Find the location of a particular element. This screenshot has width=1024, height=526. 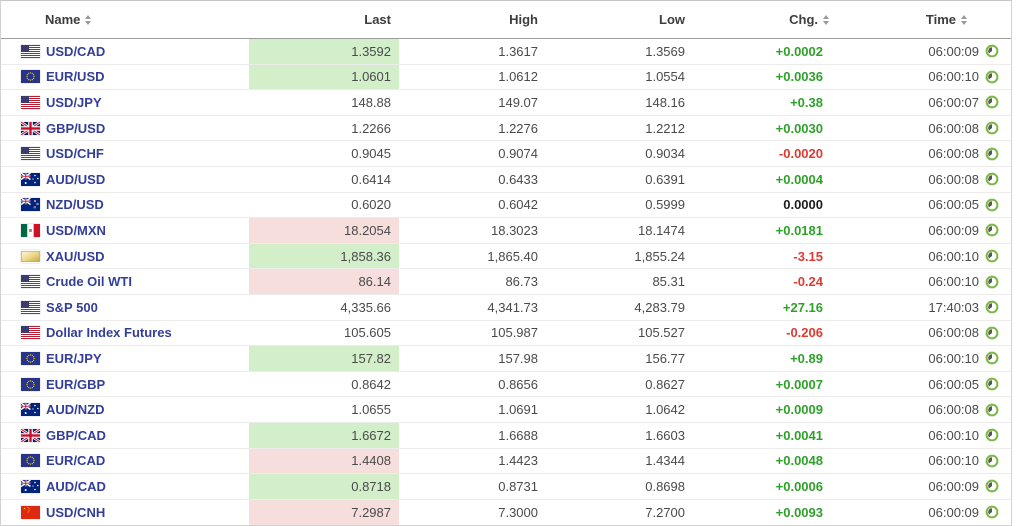

change-value: +0.0004 is located at coordinates (799, 179).